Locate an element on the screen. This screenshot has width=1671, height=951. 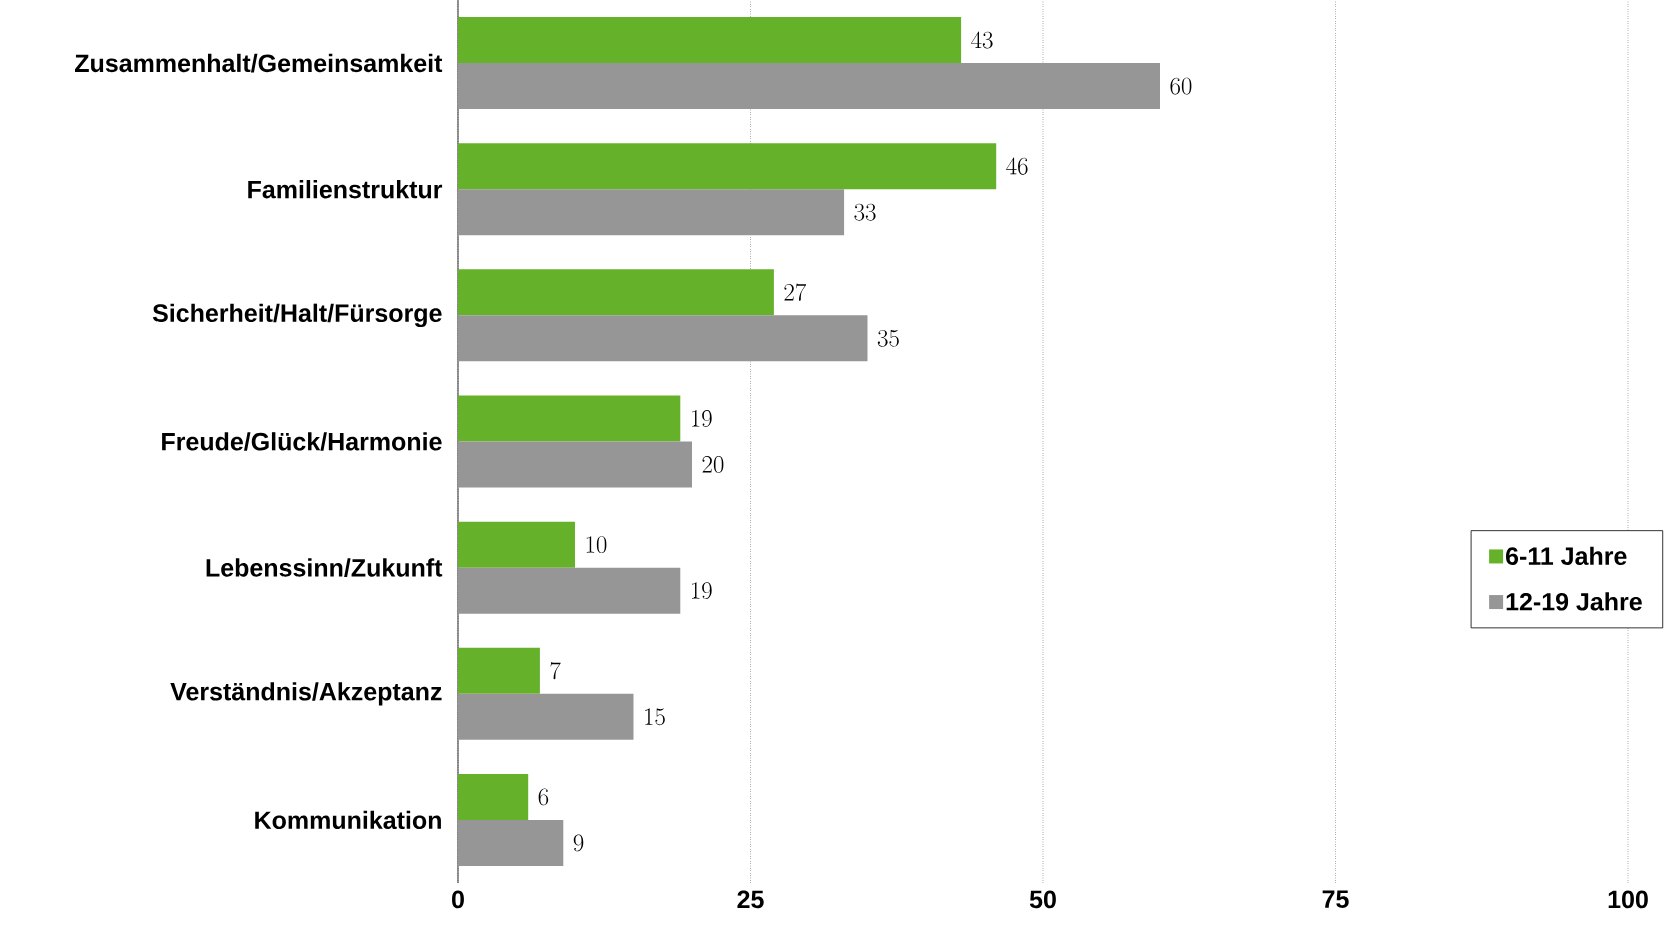
y-tick-label: Verständnis/Akzeptanz is located at coordinates (306, 694).